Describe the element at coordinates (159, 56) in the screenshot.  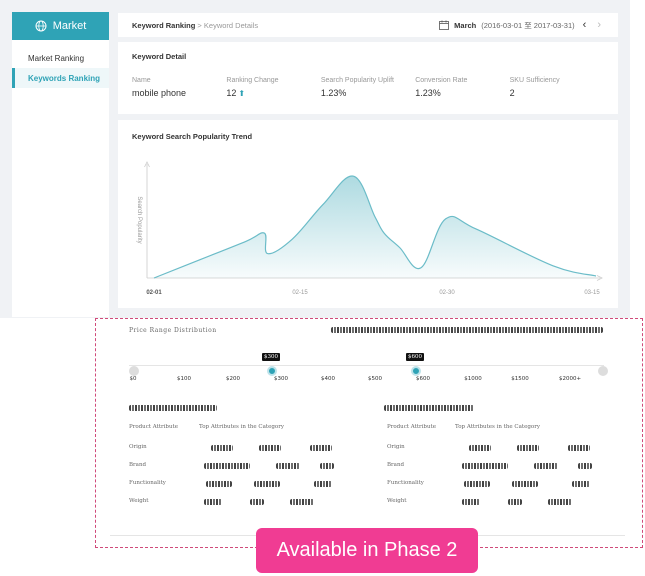
I see `keyword-detail-title: Keyword Detail` at that location.